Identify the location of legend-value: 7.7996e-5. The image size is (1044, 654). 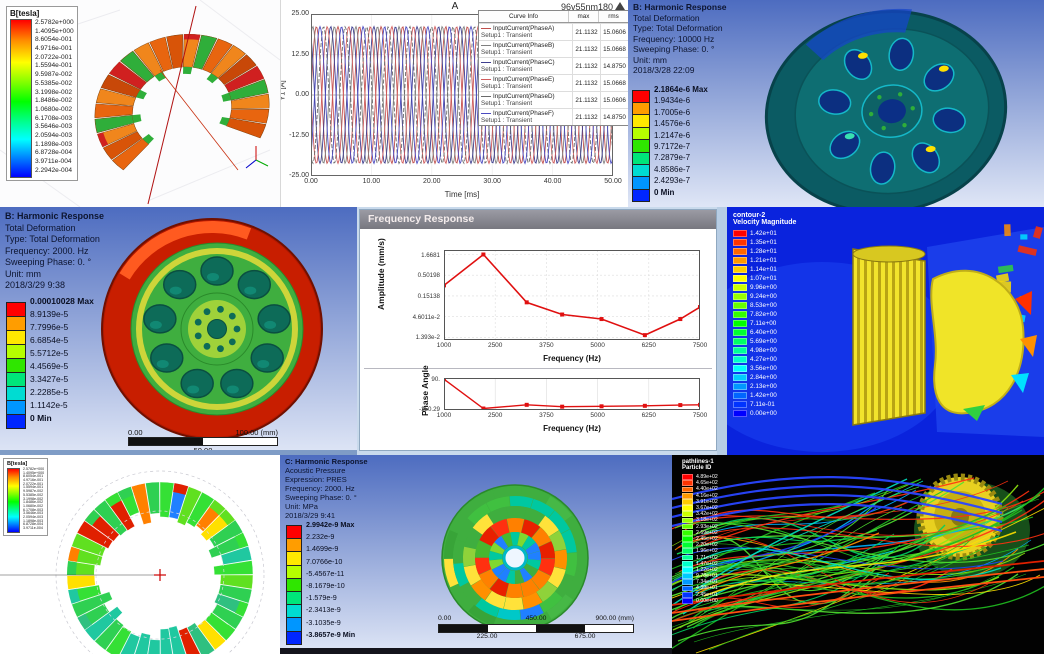
(49, 327).